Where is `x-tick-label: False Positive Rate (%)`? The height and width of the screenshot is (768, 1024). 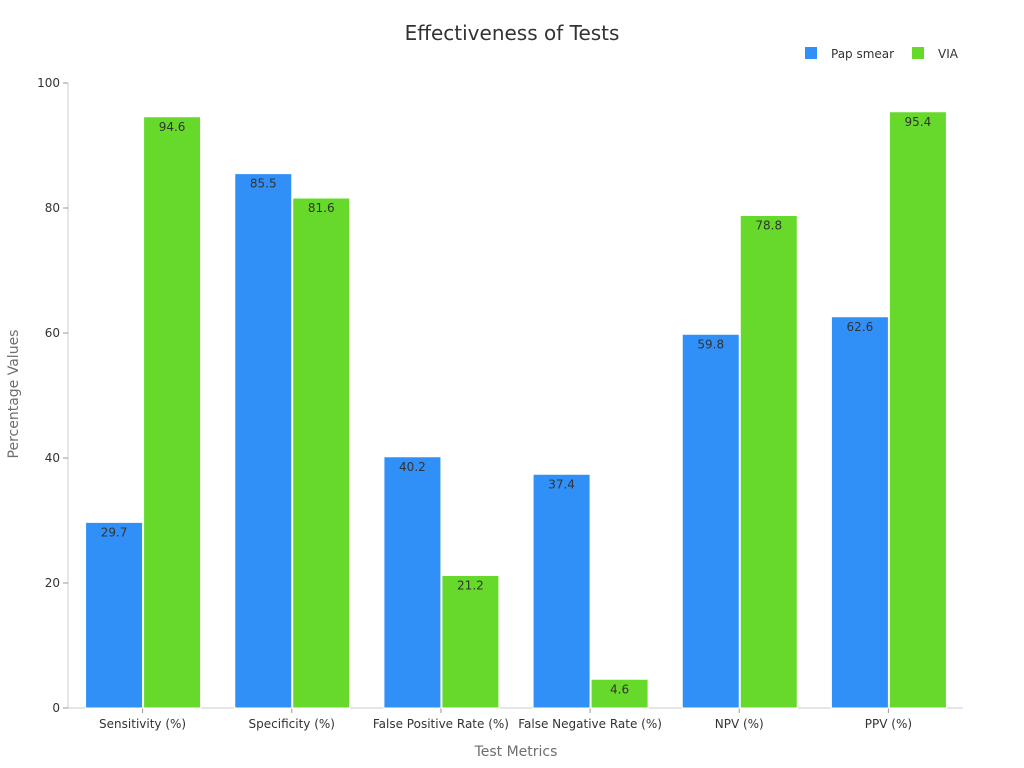
x-tick-label: False Positive Rate (%) is located at coordinates (441, 724).